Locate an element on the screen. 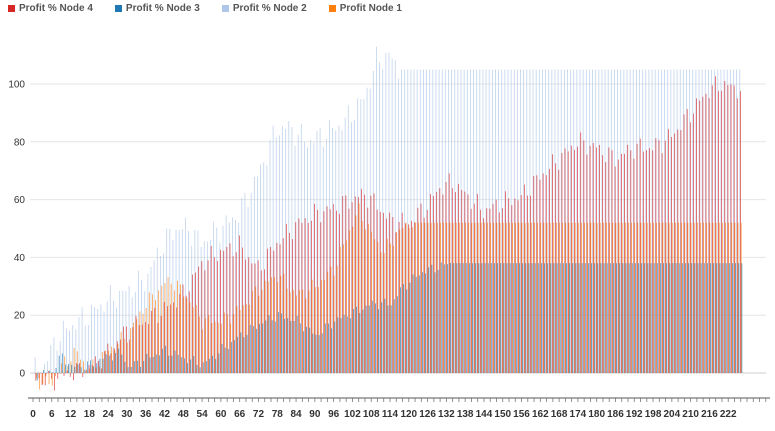 This screenshot has height=431, width=775. legend-item-node1: Profit Node 1 is located at coordinates (365, 8).